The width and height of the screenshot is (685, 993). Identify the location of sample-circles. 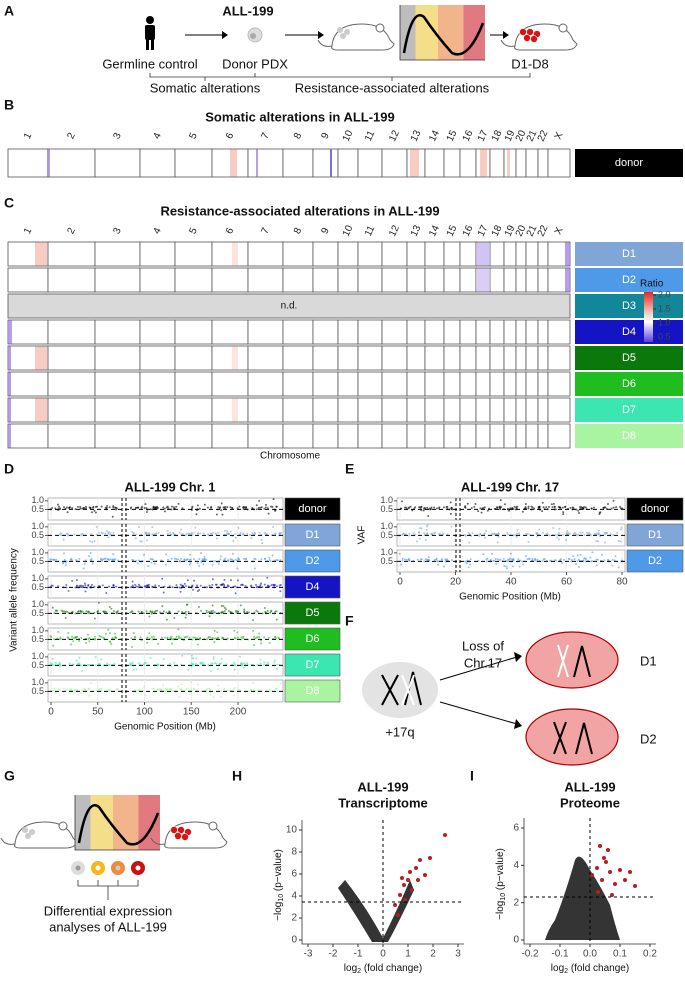
(108, 868).